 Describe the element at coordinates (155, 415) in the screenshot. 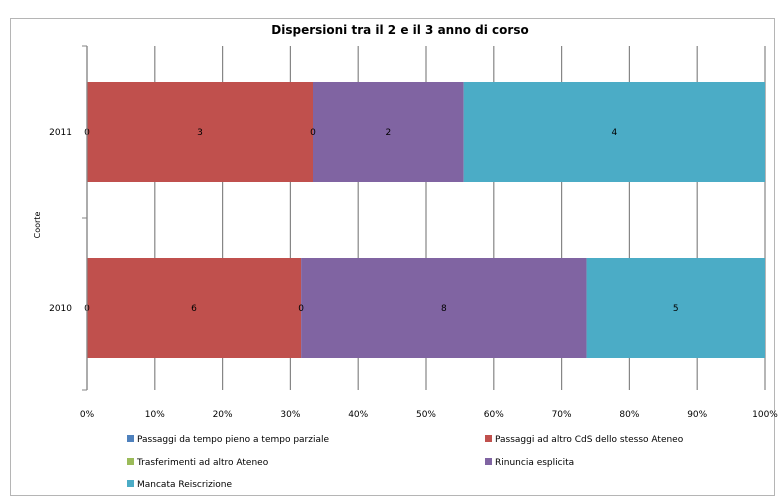

I see `x-tick-label: 10%` at that location.